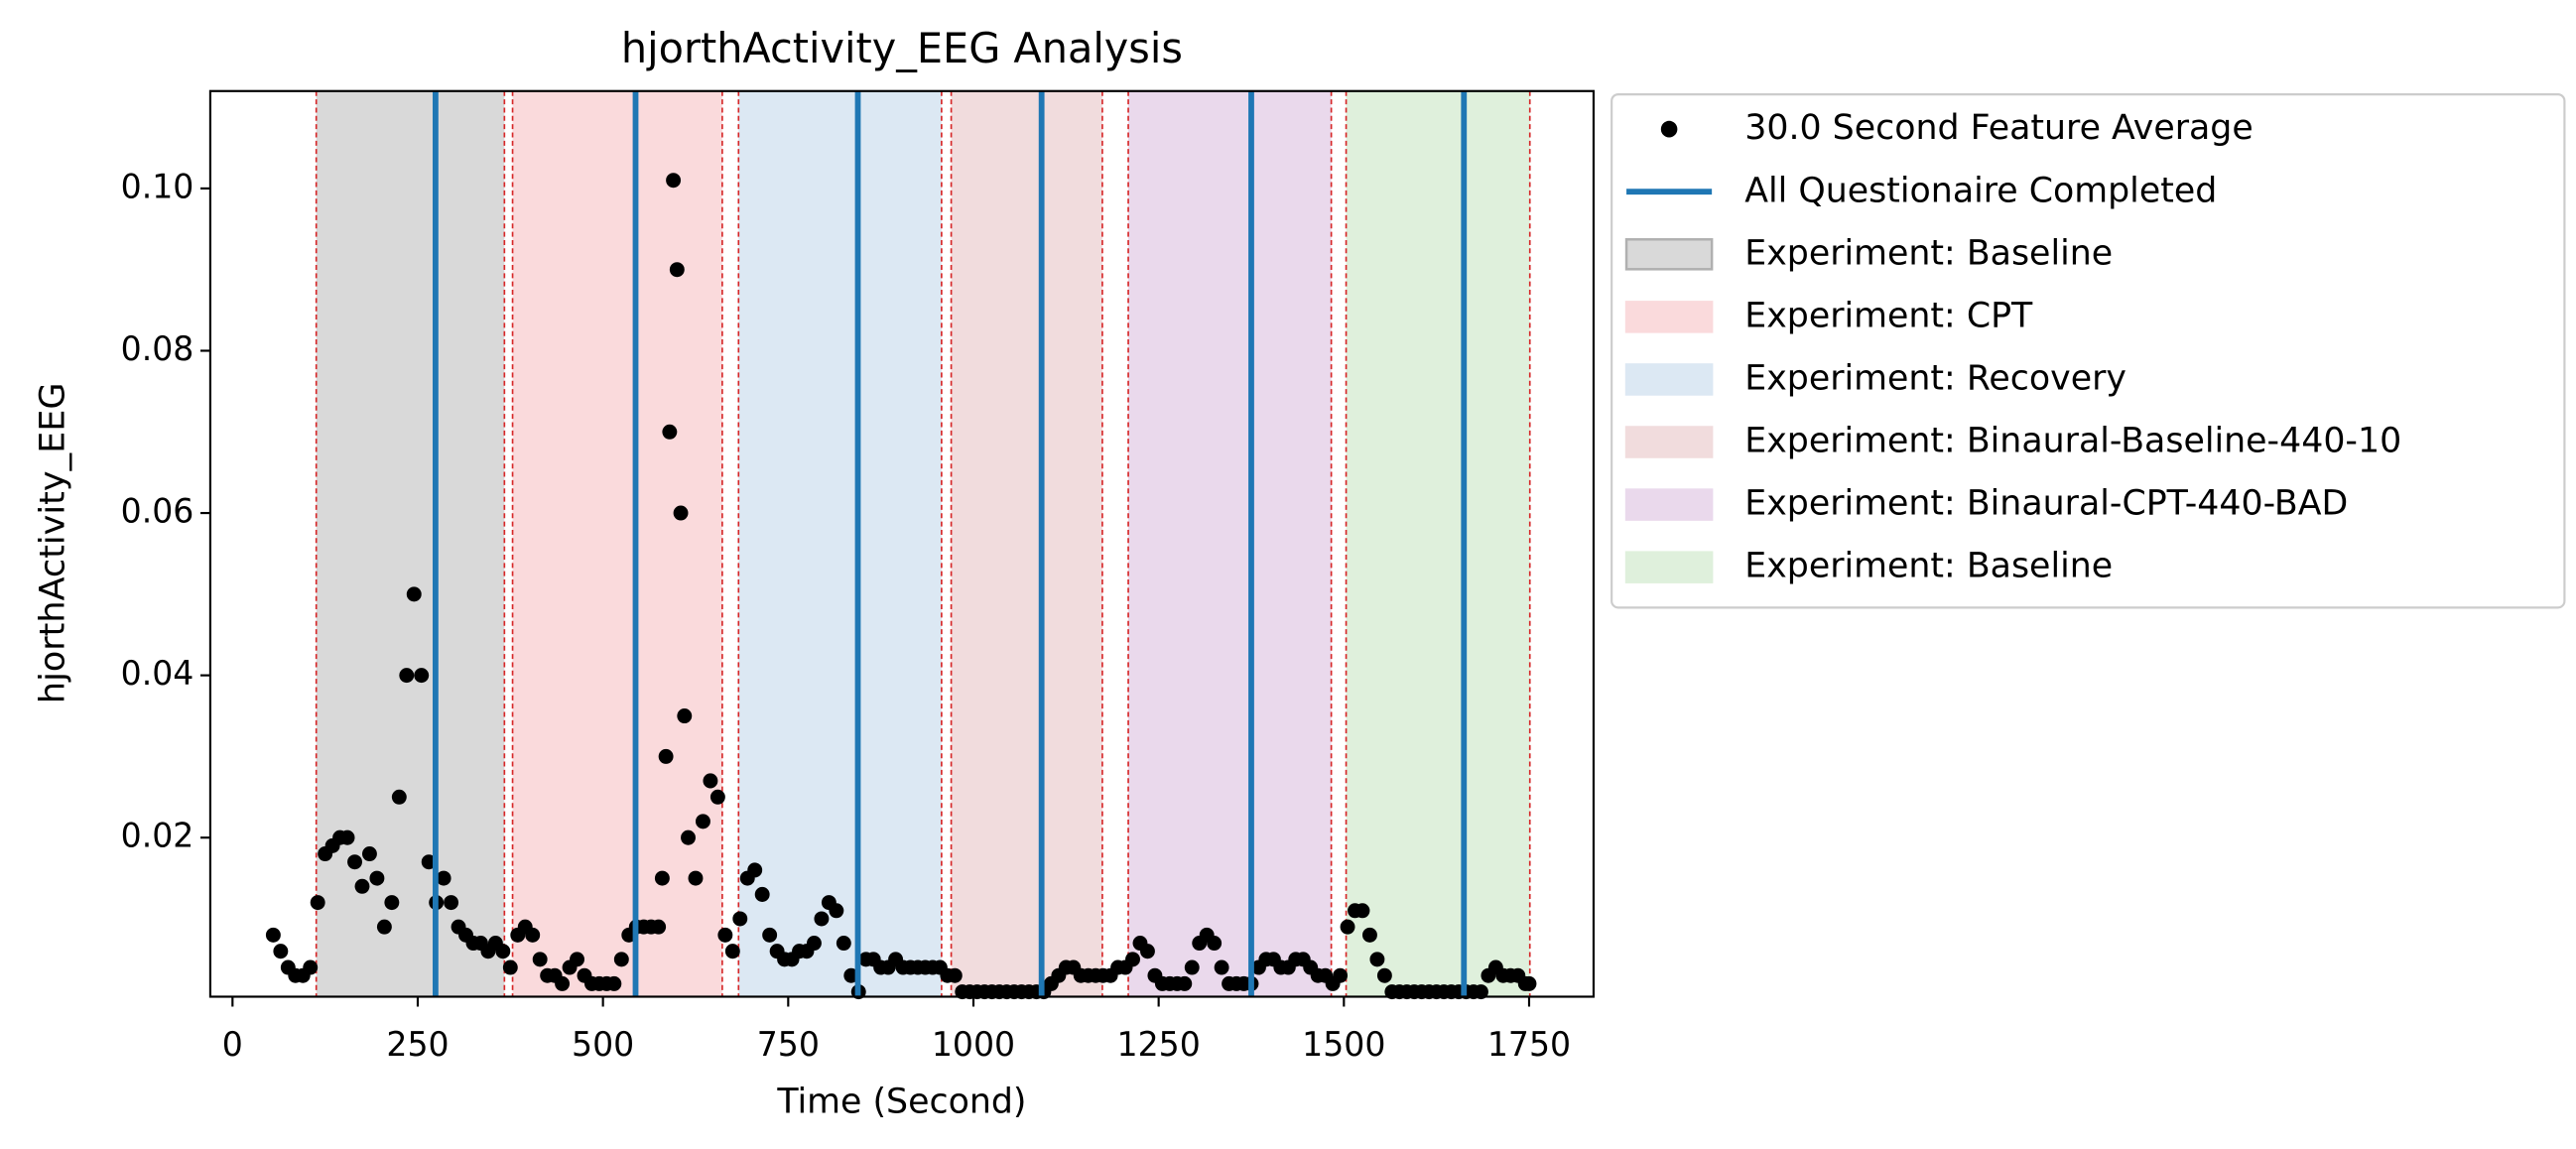  Describe the element at coordinates (1669, 129) in the screenshot. I see `legend-marker` at that location.